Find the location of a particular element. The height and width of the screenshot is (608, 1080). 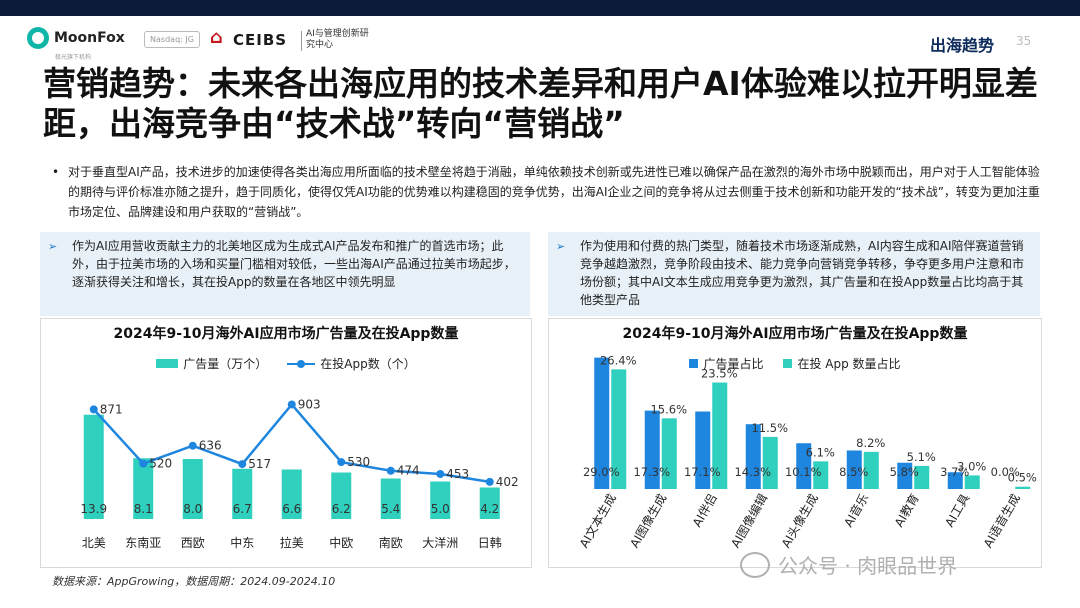

legend-item-ad-share: 广告量占比 is located at coordinates (726, 363).